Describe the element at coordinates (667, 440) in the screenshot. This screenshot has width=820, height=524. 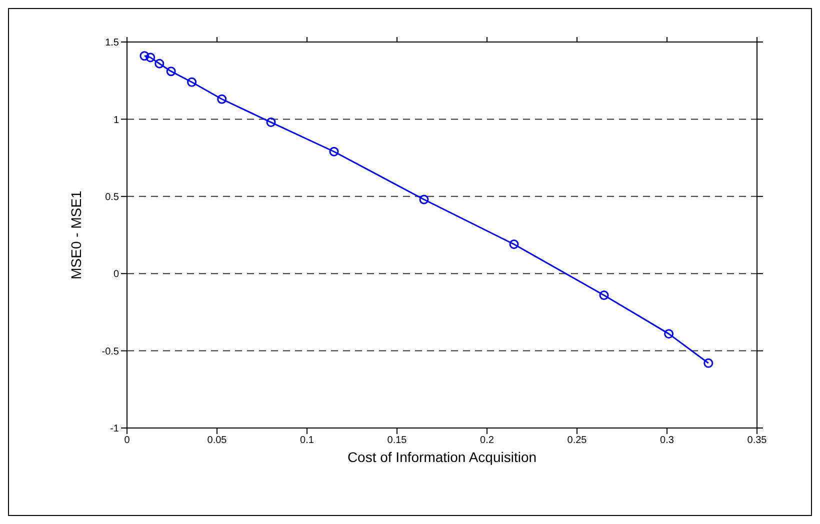
I see `x-tick-label: 0.3` at that location.